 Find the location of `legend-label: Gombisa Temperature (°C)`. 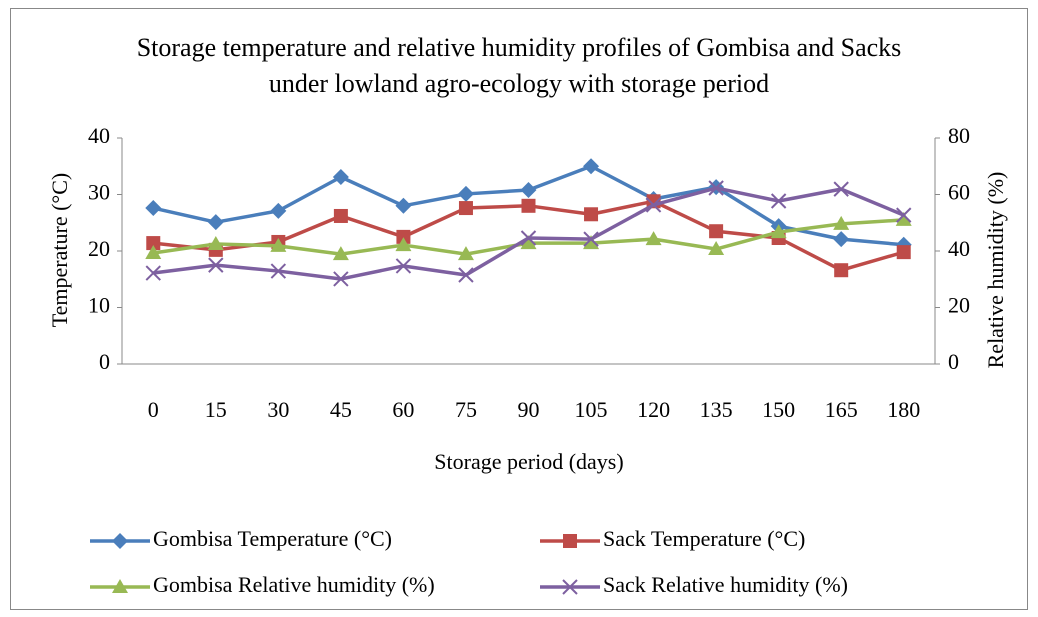

legend-label: Gombisa Temperature (°C) is located at coordinates (272, 538).